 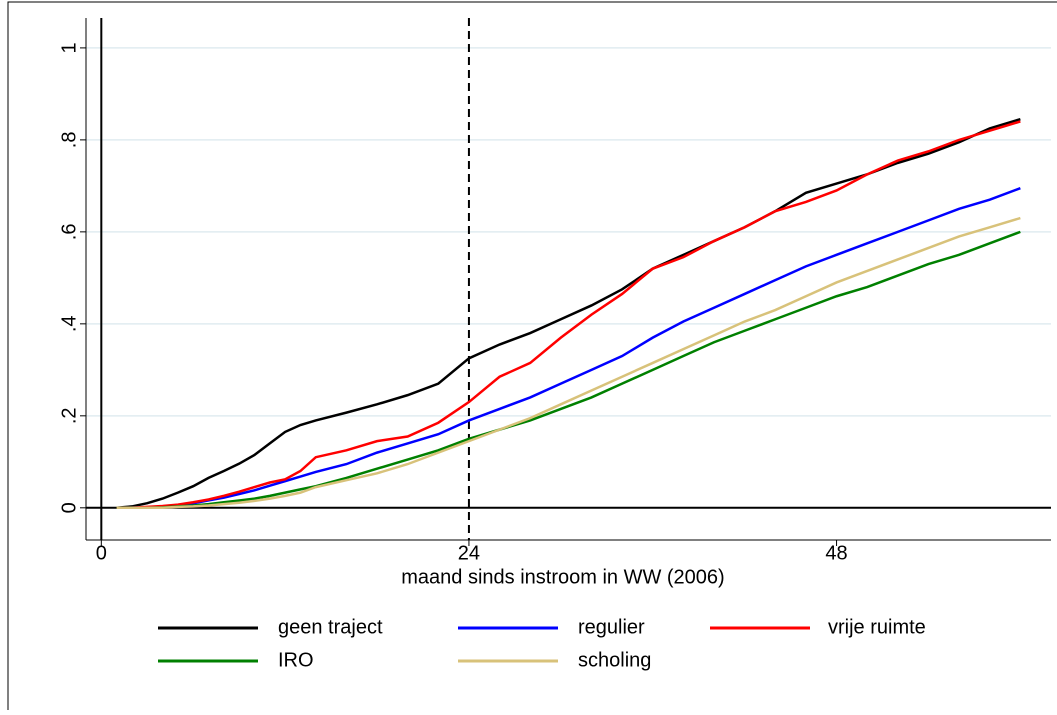 I want to click on y-tick-label: .6, so click(x=69, y=232).